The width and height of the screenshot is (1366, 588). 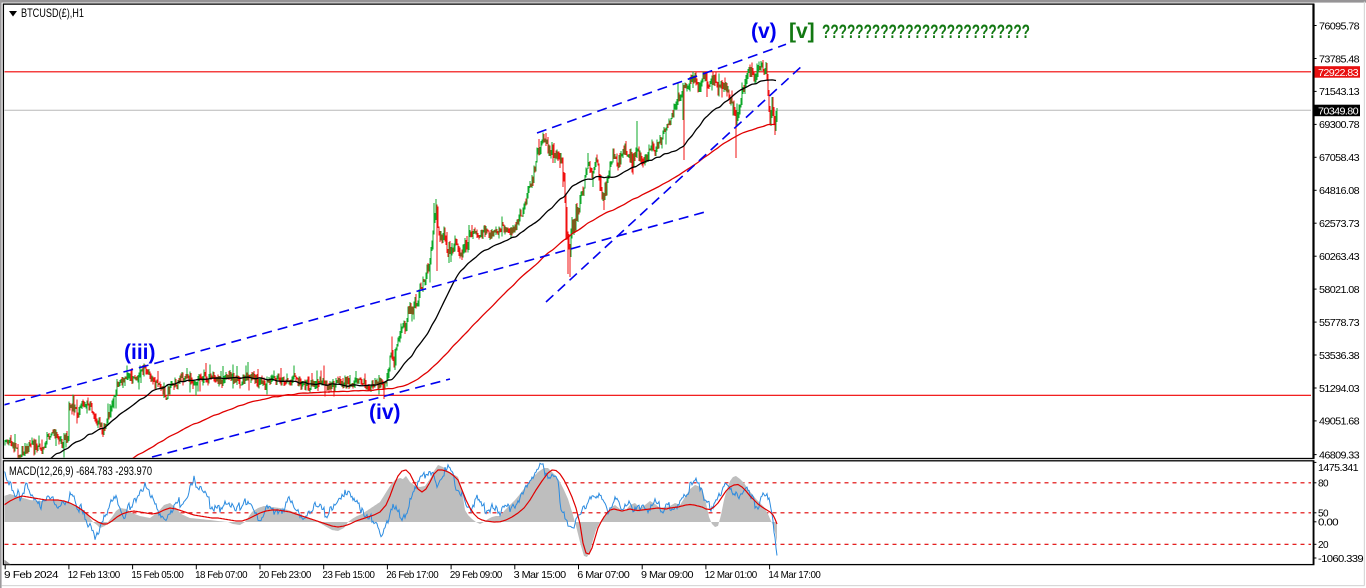 I want to click on svg-text: 1475.341, so click(x=1338, y=468).